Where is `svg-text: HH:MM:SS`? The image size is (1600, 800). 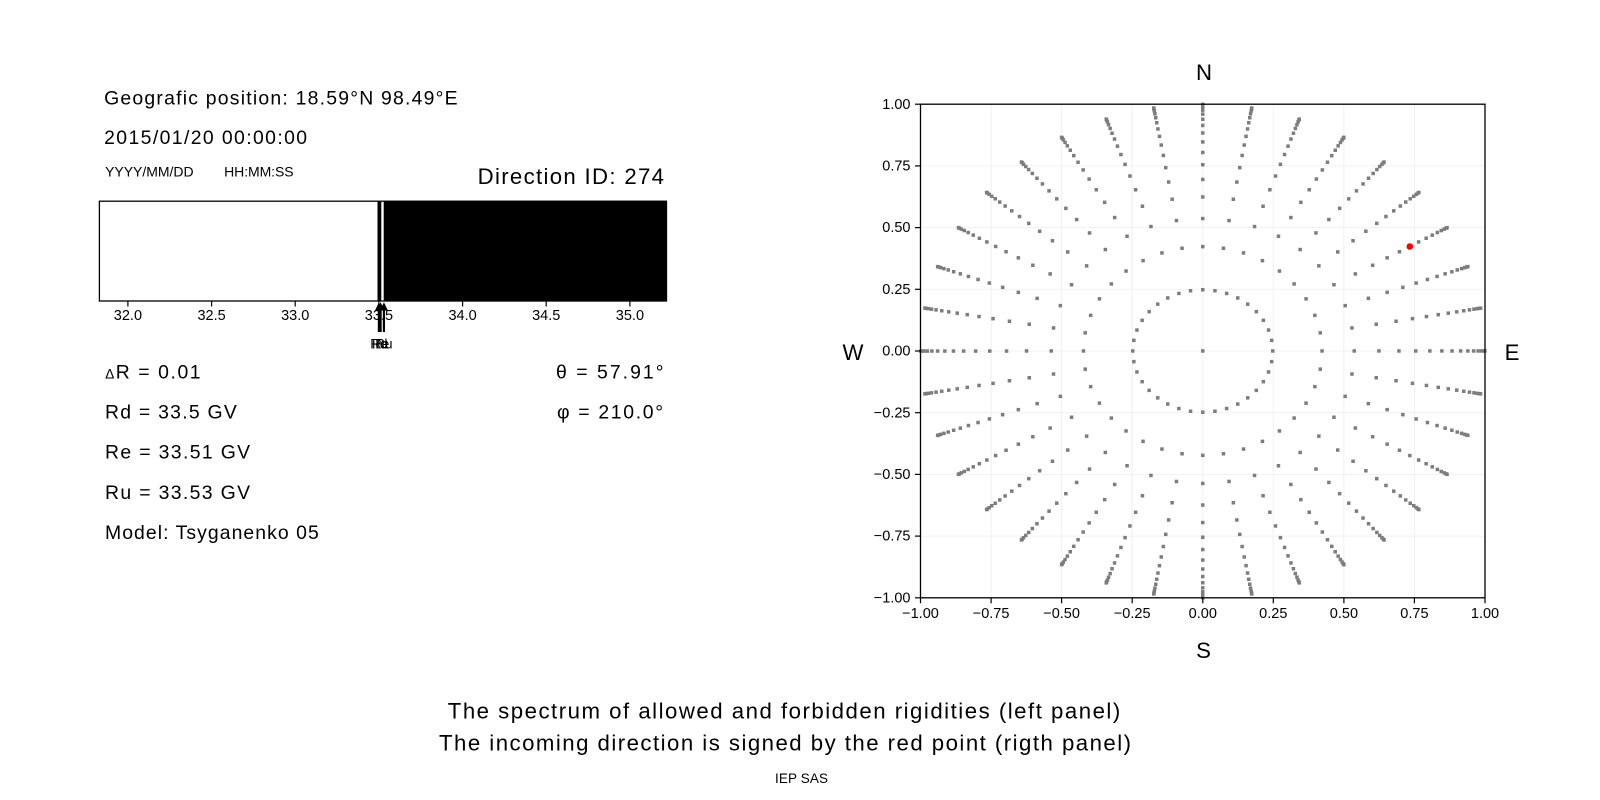
svg-text: HH:MM:SS is located at coordinates (259, 172).